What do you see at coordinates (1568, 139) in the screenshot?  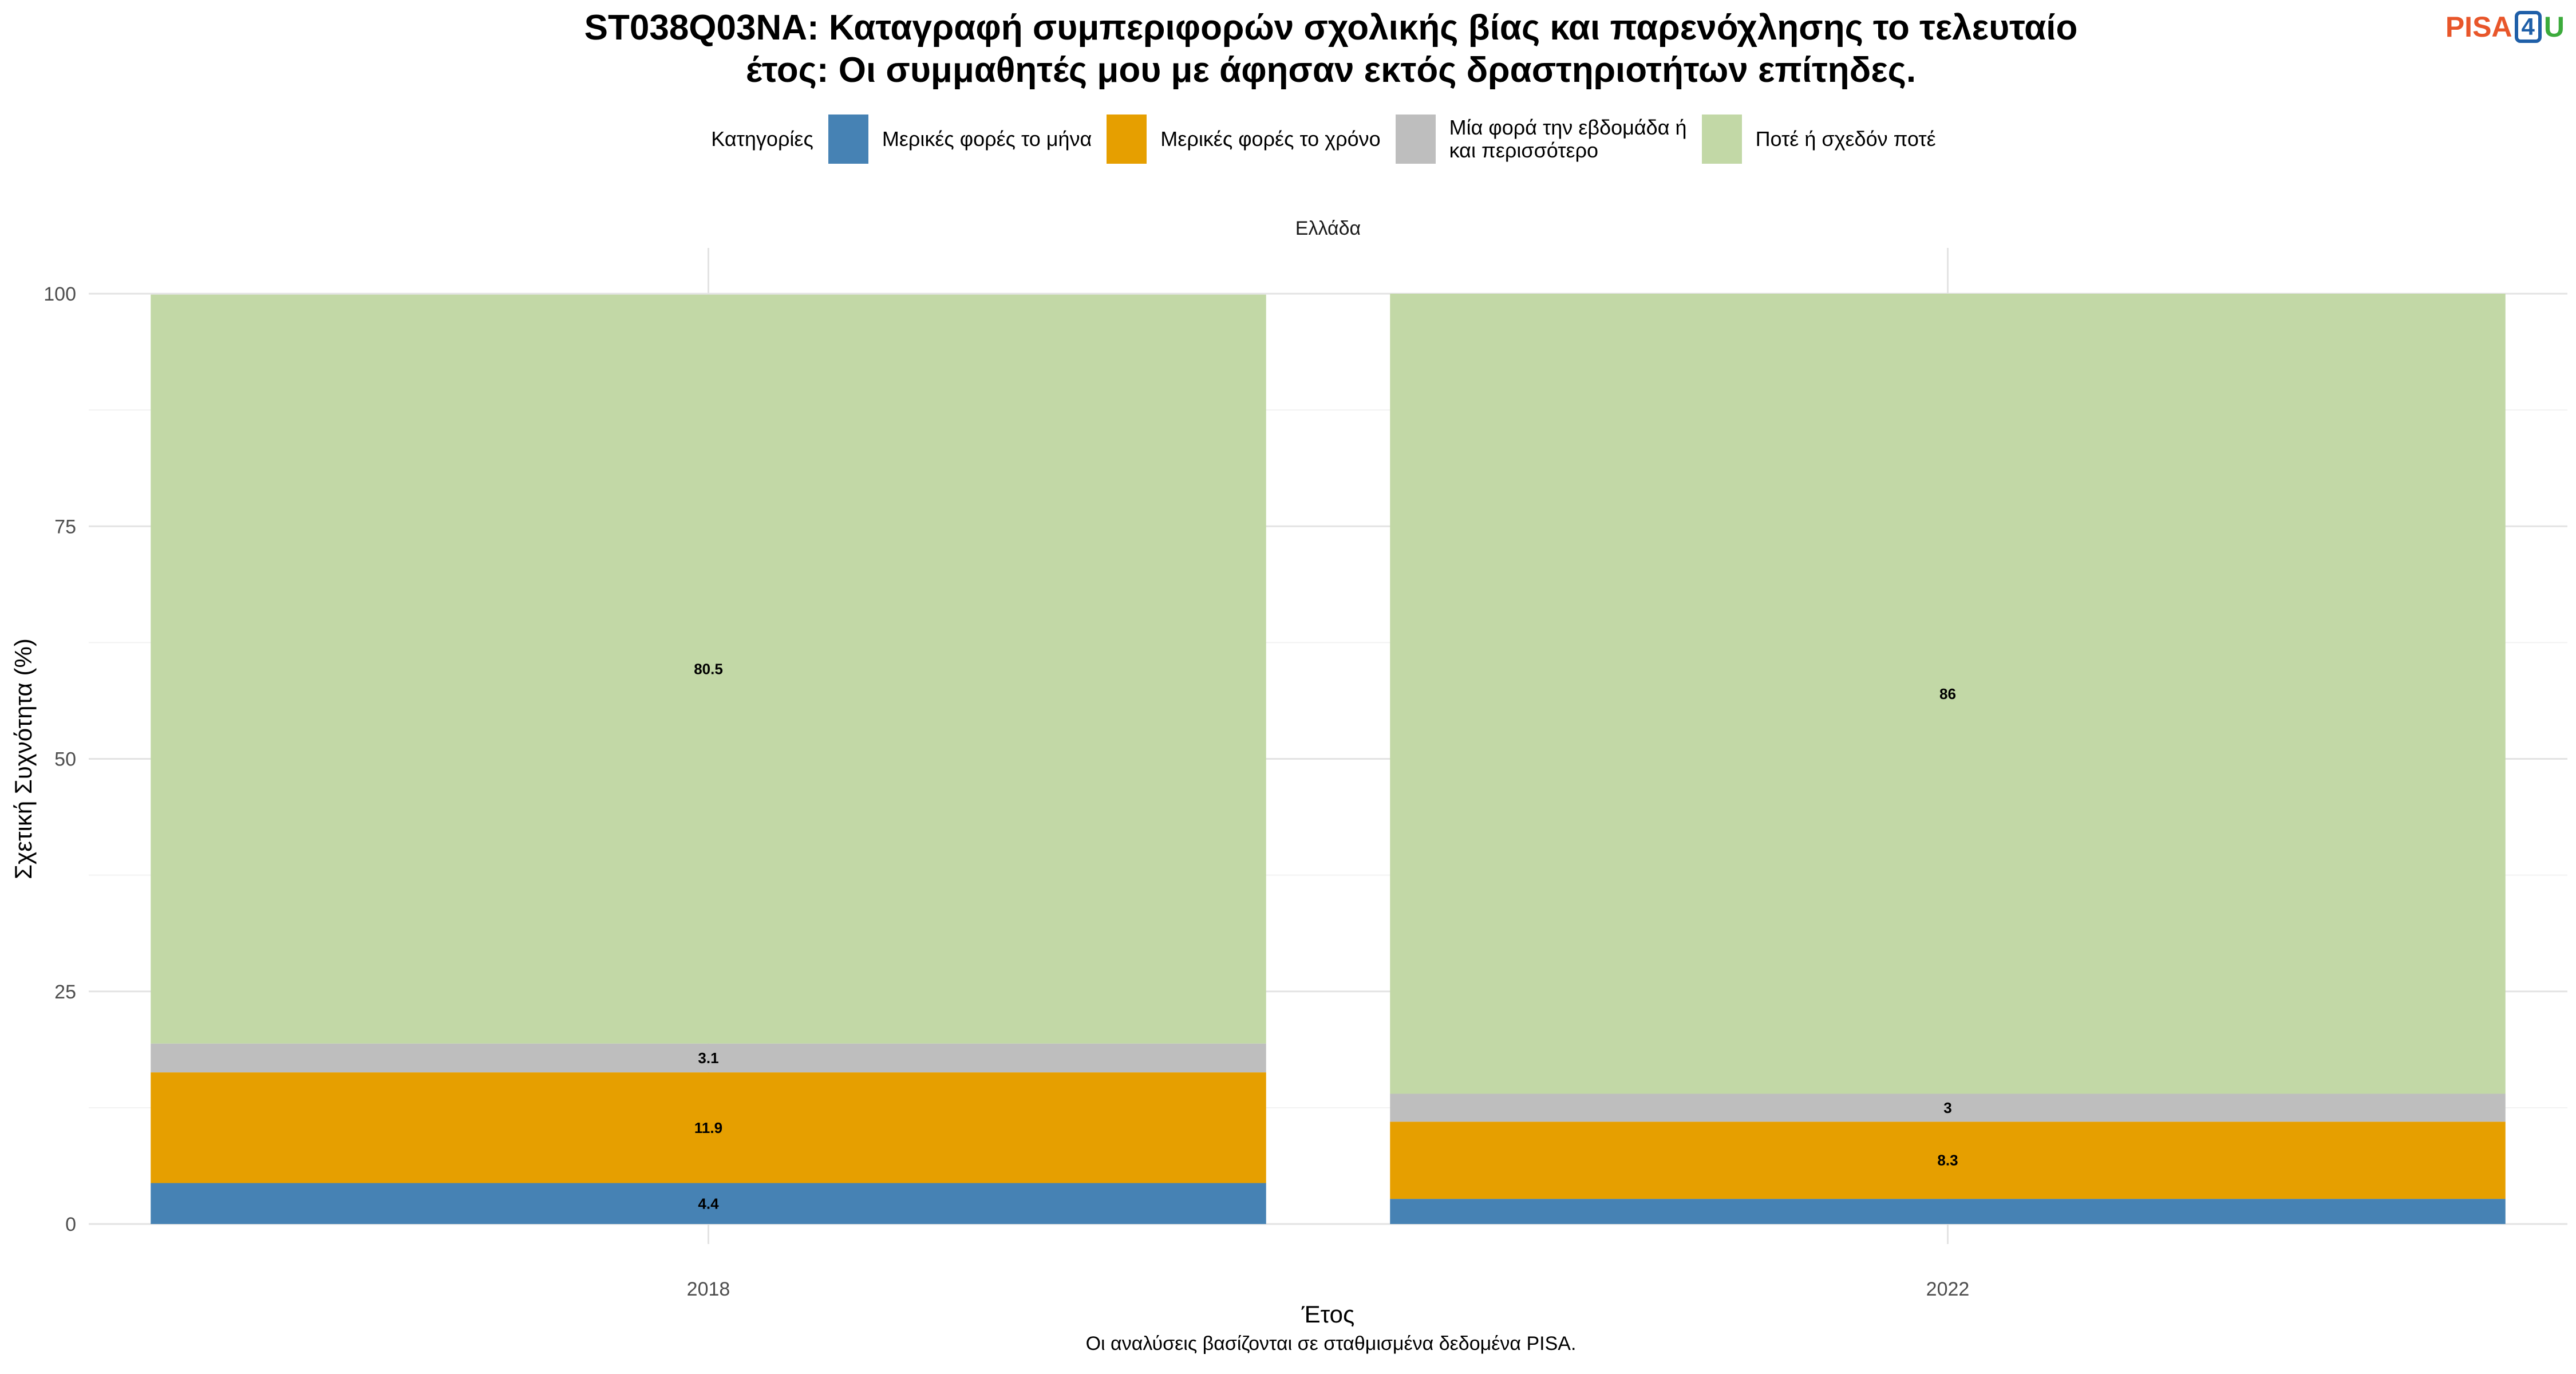 I see `legend-label-weekly: Μία φορά την εβδομάδα ή και περισσότερο` at bounding box center [1568, 139].